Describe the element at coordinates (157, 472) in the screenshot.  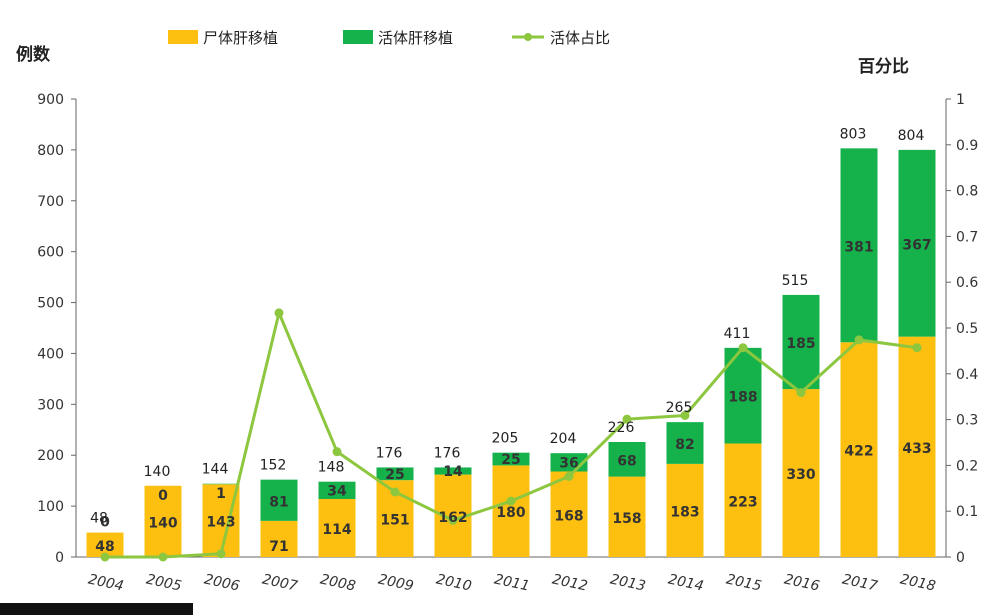
I see `total-label: 140` at that location.